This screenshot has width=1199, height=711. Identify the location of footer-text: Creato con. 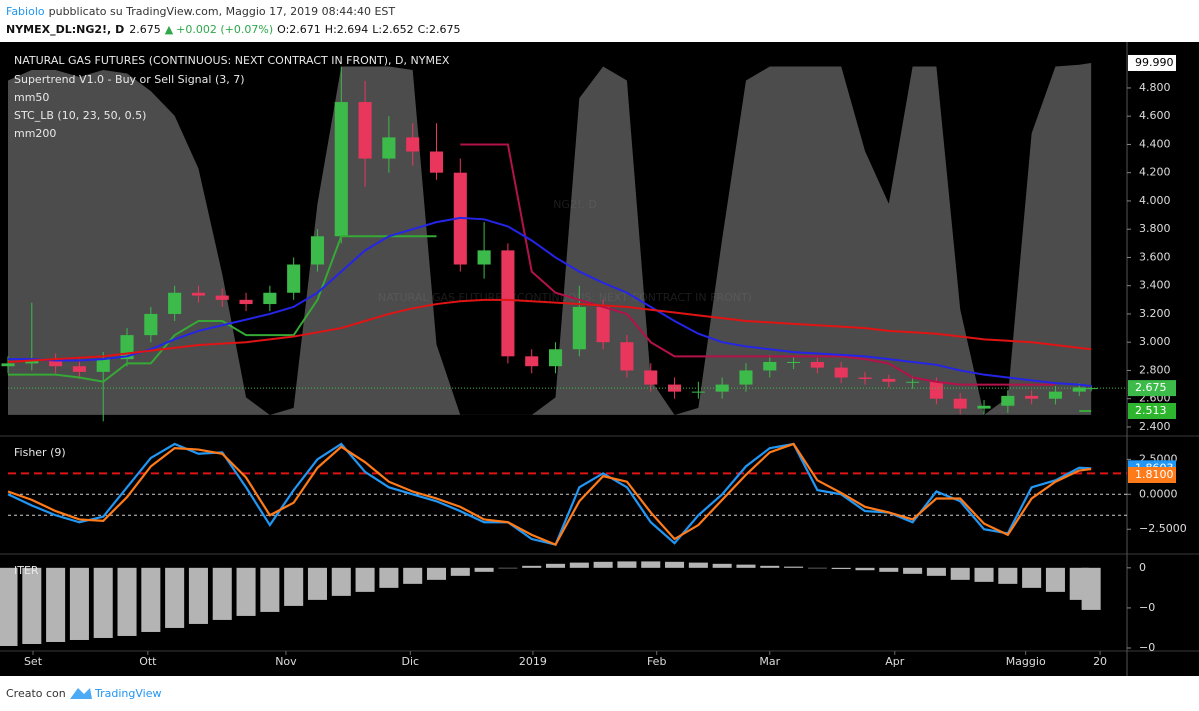
(36, 693).